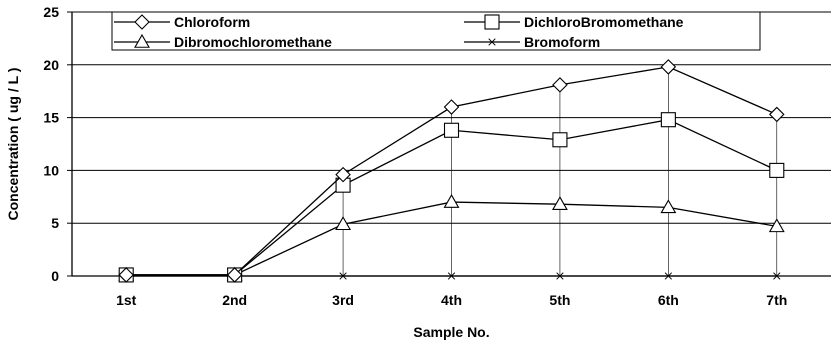  Describe the element at coordinates (562, 42) in the screenshot. I see `legend-label: Bromoform` at that location.